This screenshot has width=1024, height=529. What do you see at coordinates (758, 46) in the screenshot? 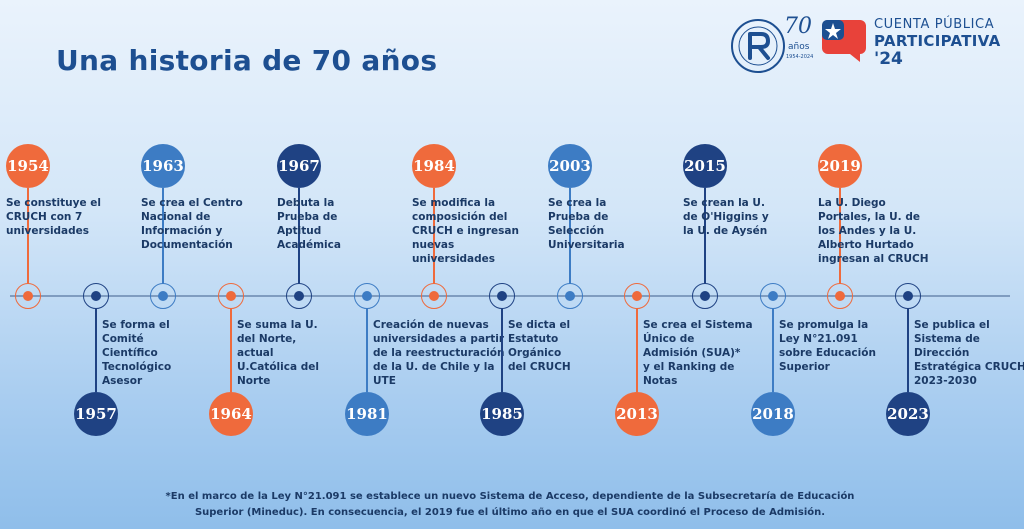
I see `cruch-seal-icon` at bounding box center [758, 46].